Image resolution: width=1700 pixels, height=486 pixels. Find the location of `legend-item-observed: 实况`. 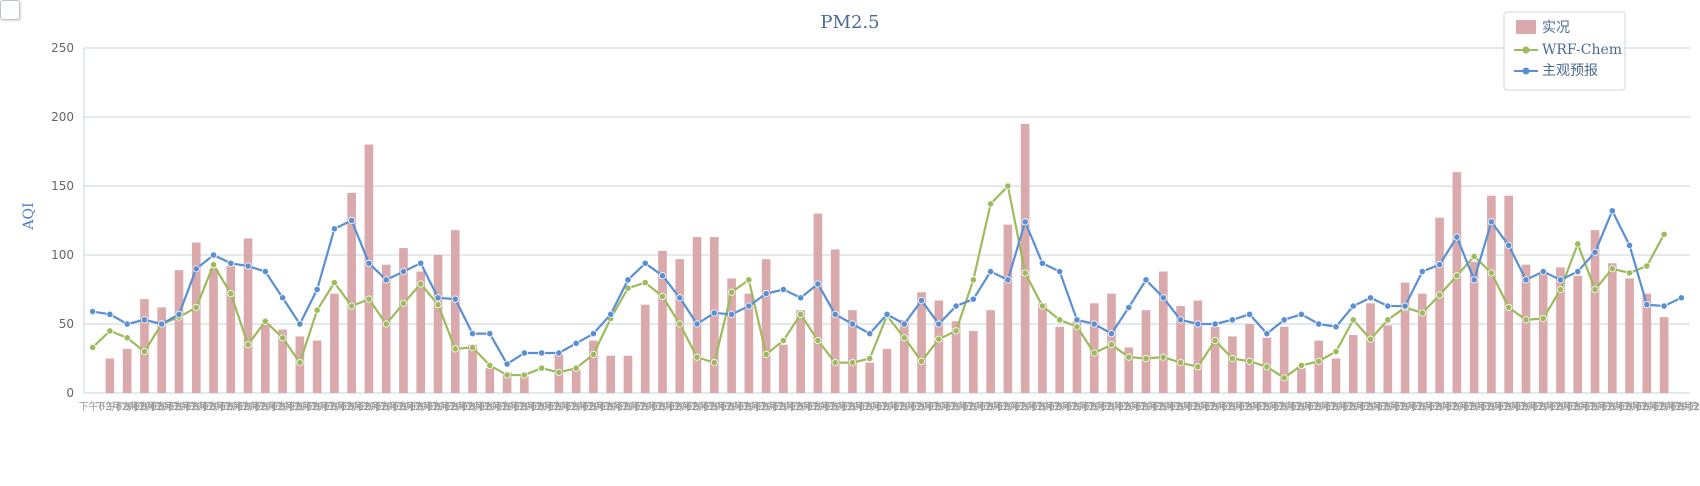

legend-item-observed: 实况 is located at coordinates (1543, 28).